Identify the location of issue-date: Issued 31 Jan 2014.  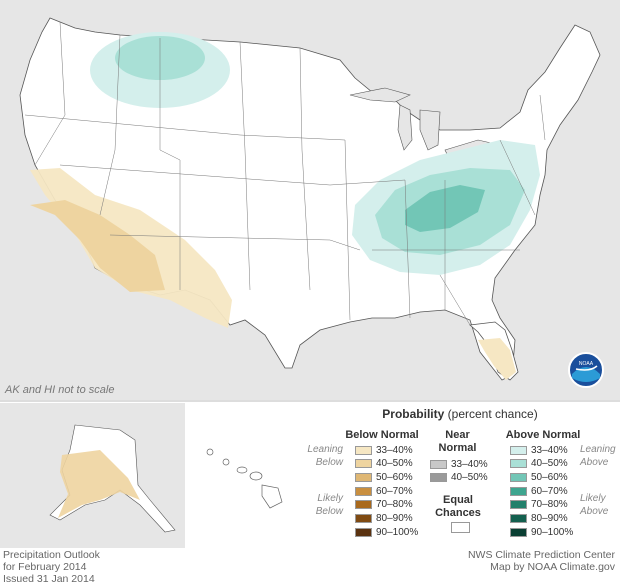
(49, 579).